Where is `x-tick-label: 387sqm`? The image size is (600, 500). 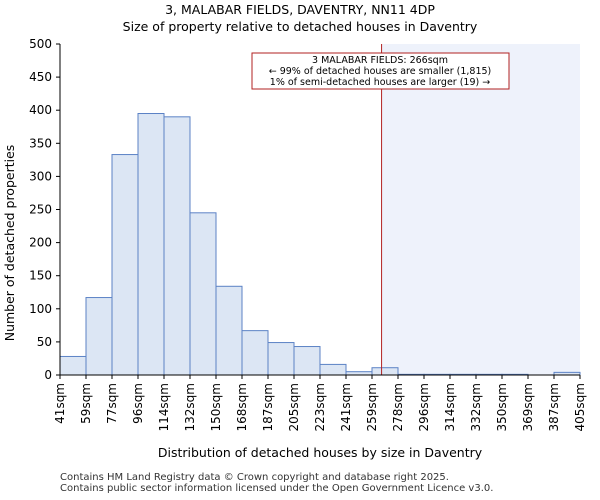 x-tick-label: 387sqm is located at coordinates (554, 407).